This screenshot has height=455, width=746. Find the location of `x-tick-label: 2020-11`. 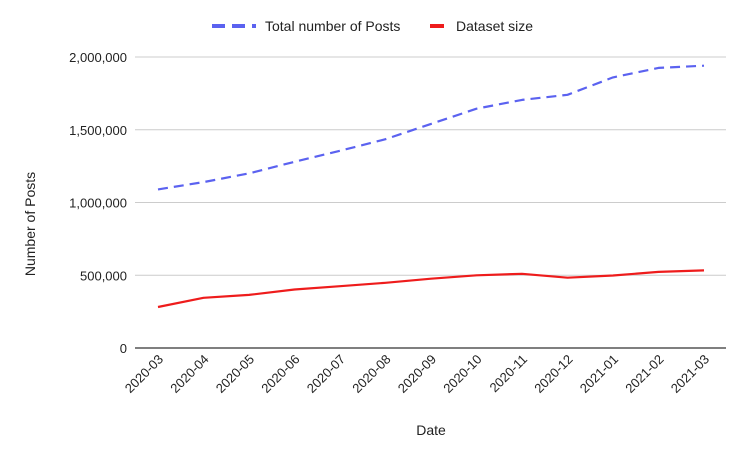

x-tick-label: 2020-11 is located at coordinates (508, 374).